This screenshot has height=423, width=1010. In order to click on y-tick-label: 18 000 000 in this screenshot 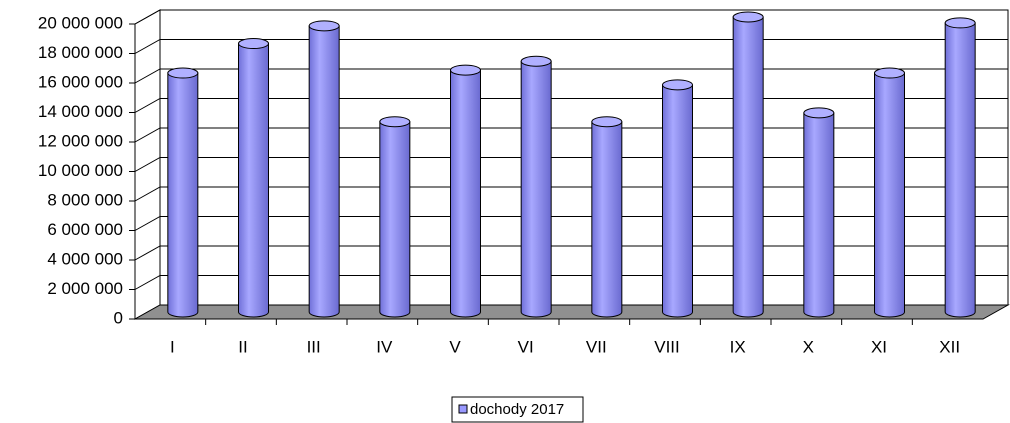, I will do `click(80, 52)`.